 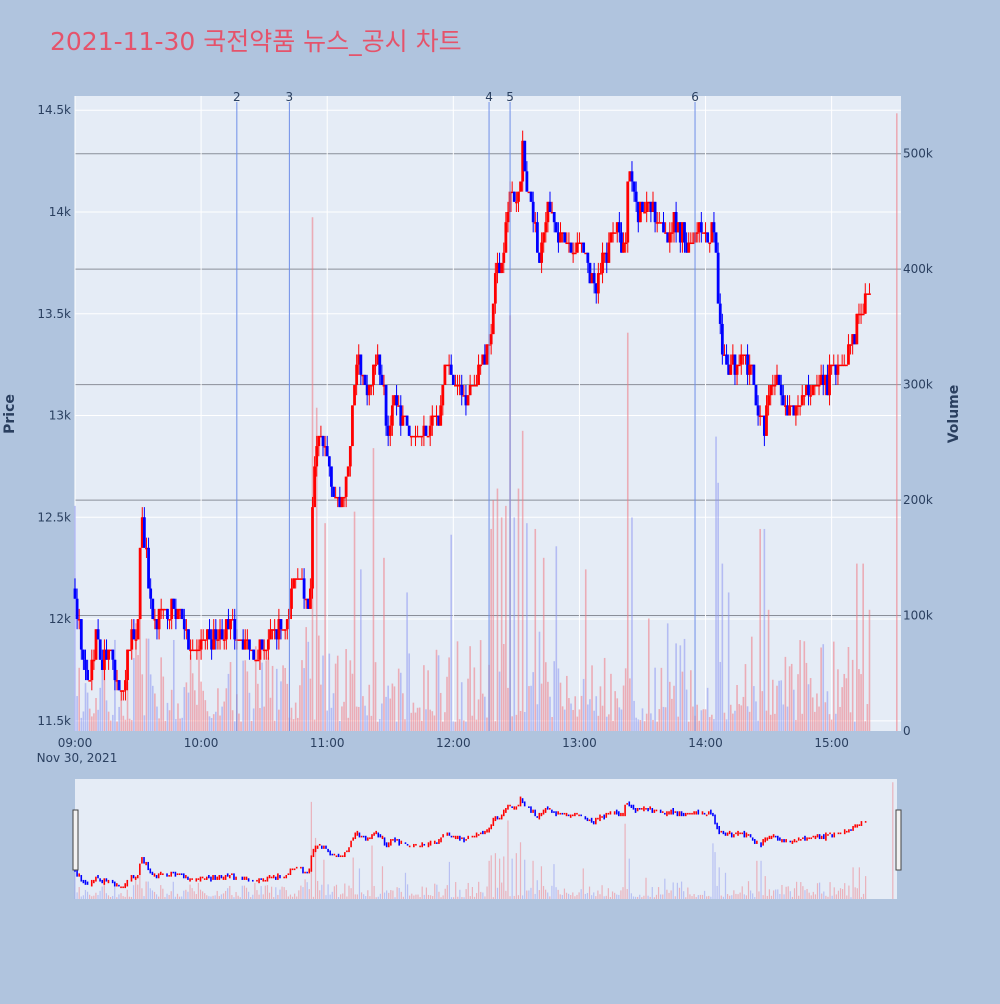 I want to click on volume-tick-label: 300k, so click(x=918, y=385).